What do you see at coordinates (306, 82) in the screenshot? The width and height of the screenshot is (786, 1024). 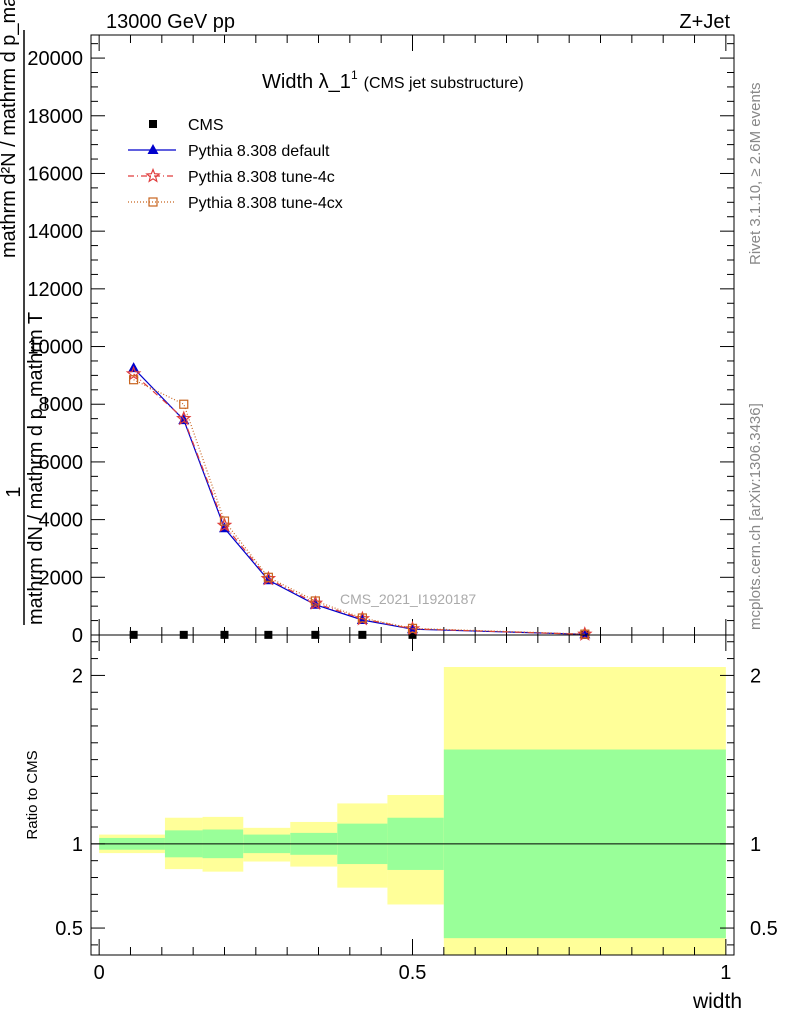 I see `plot-title-main: Width λ_1` at bounding box center [306, 82].